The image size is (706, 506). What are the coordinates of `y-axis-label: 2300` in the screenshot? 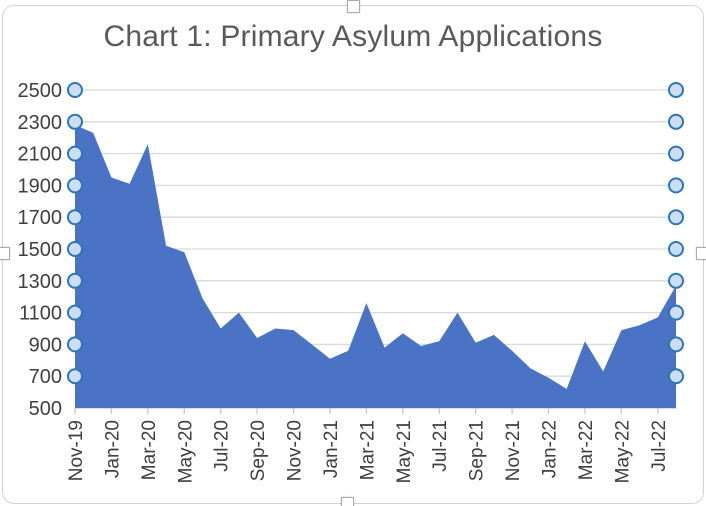 It's located at (40, 123).